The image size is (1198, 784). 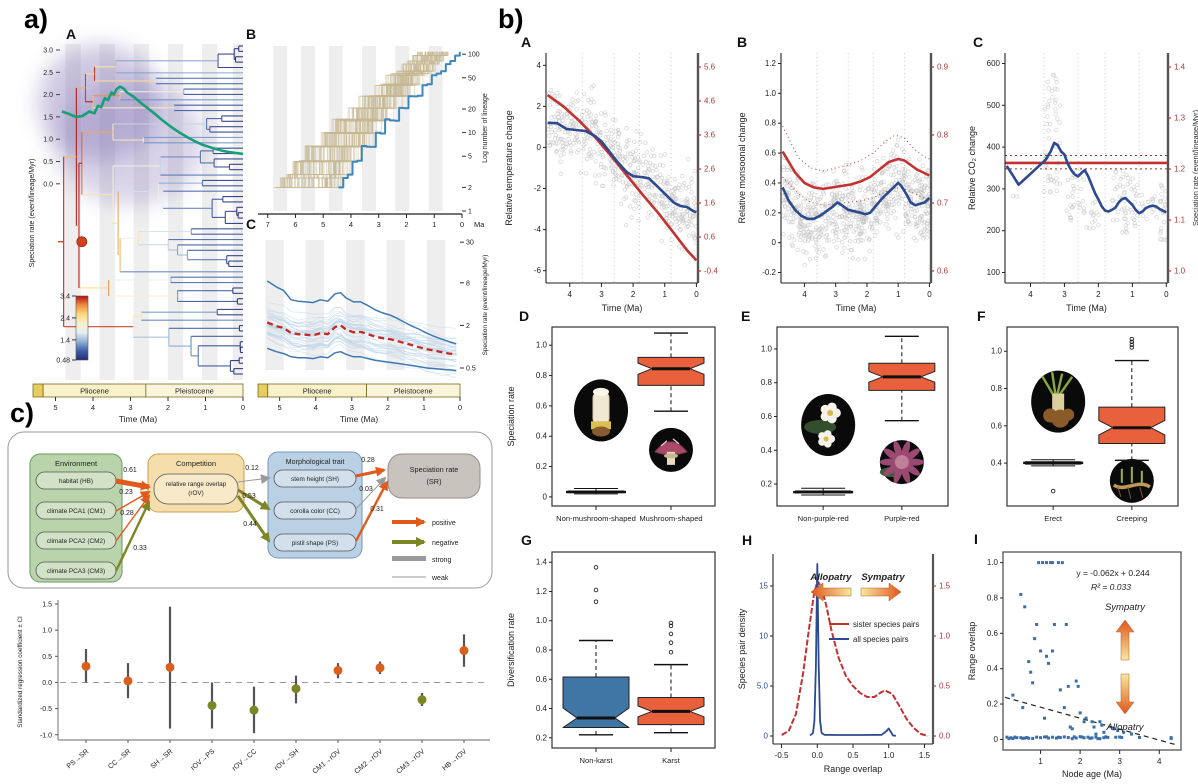 I want to click on svg-text: 1.1, so click(x=1180, y=220).